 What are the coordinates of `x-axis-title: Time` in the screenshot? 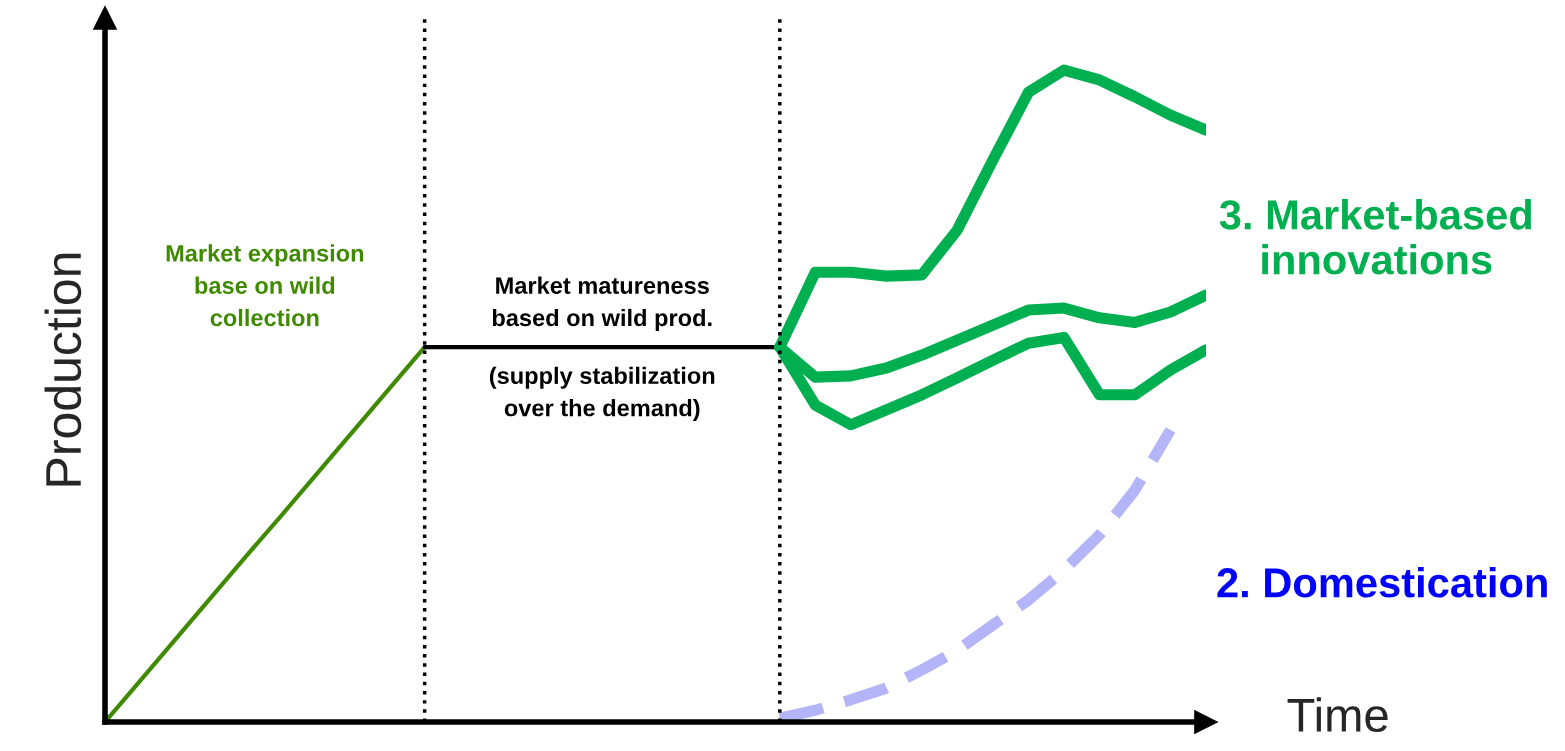 It's located at (1337, 715).